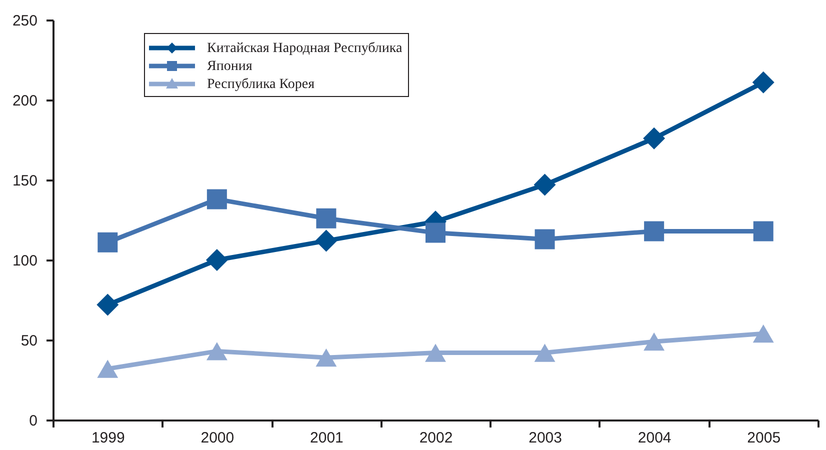 Image resolution: width=826 pixels, height=450 pixels. What do you see at coordinates (305, 48) in the screenshot?
I see `legend-label: Китайская Народная Республика` at bounding box center [305, 48].